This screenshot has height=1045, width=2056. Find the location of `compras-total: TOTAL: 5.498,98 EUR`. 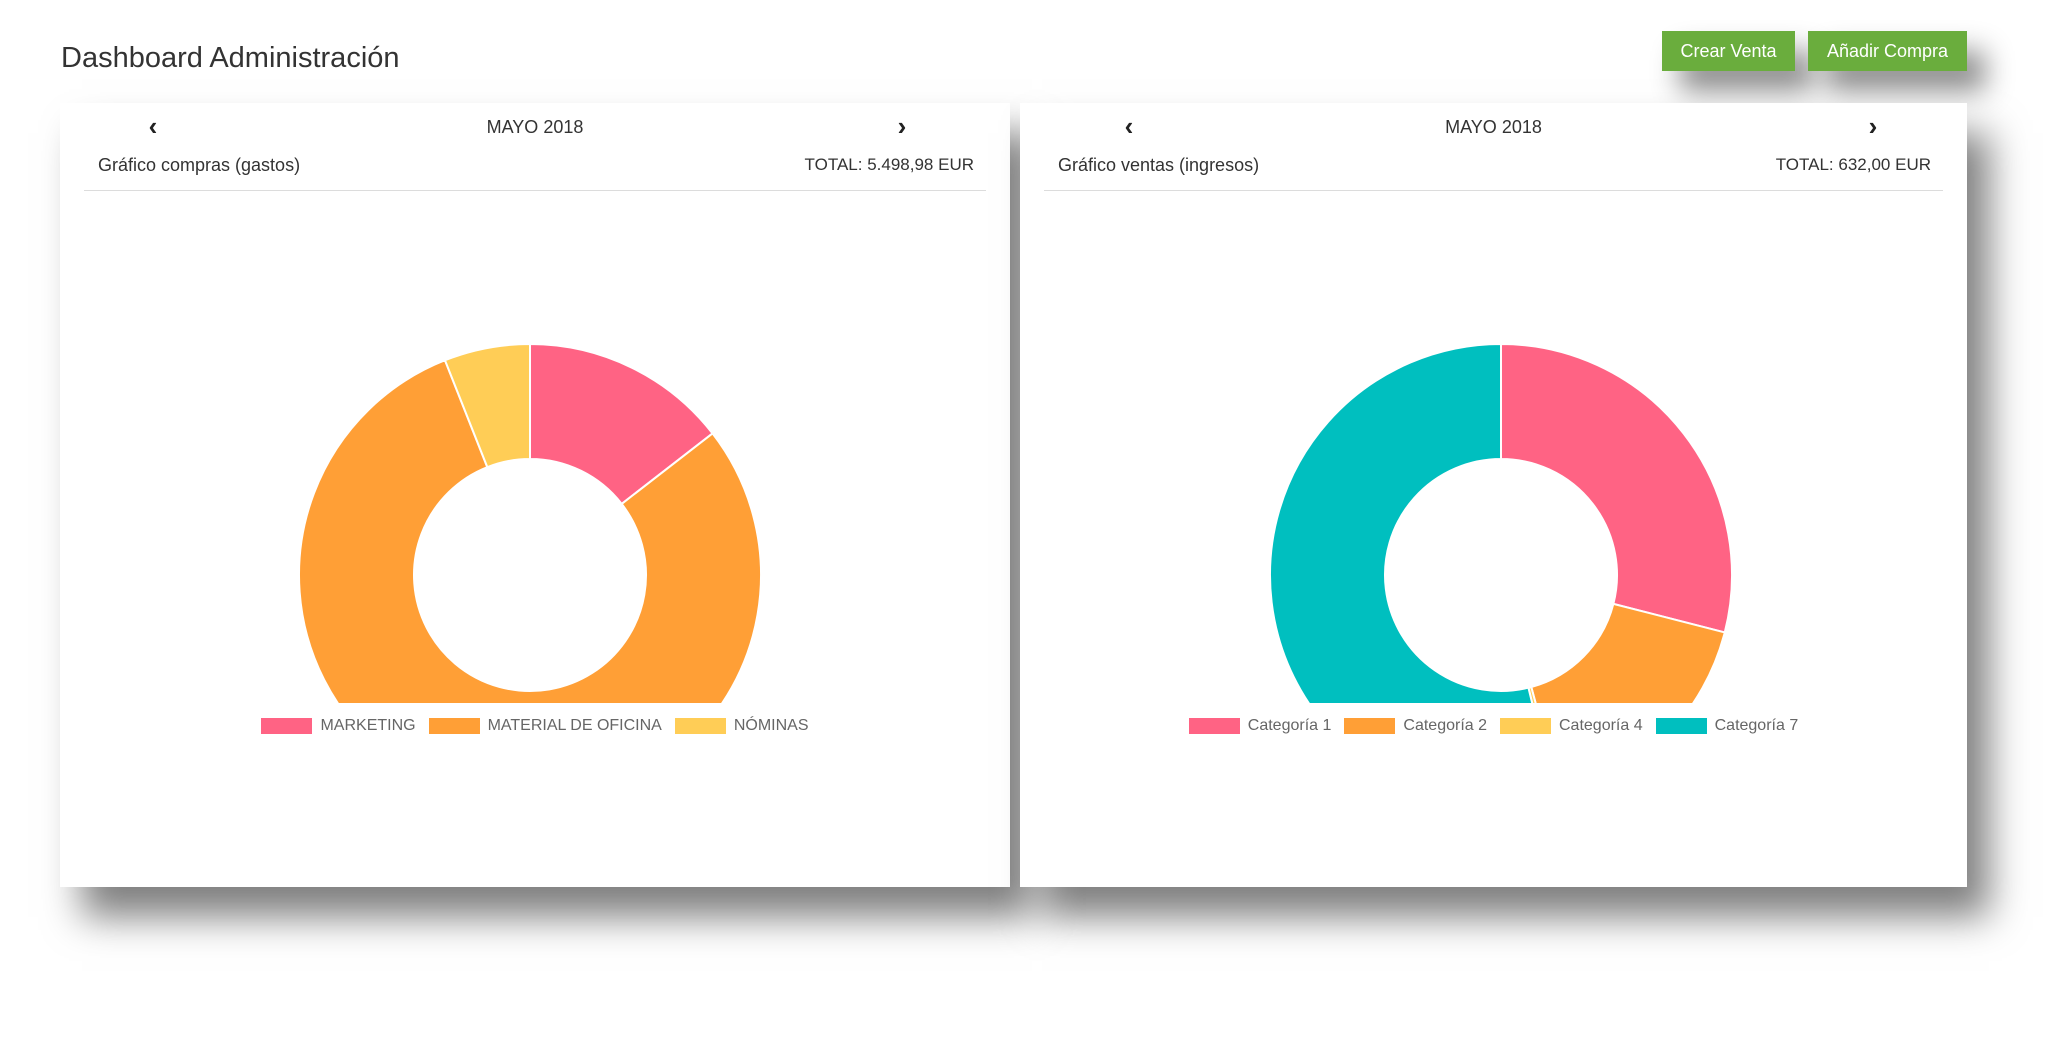

compras-total: TOTAL: 5.498,98 EUR is located at coordinates (889, 164).